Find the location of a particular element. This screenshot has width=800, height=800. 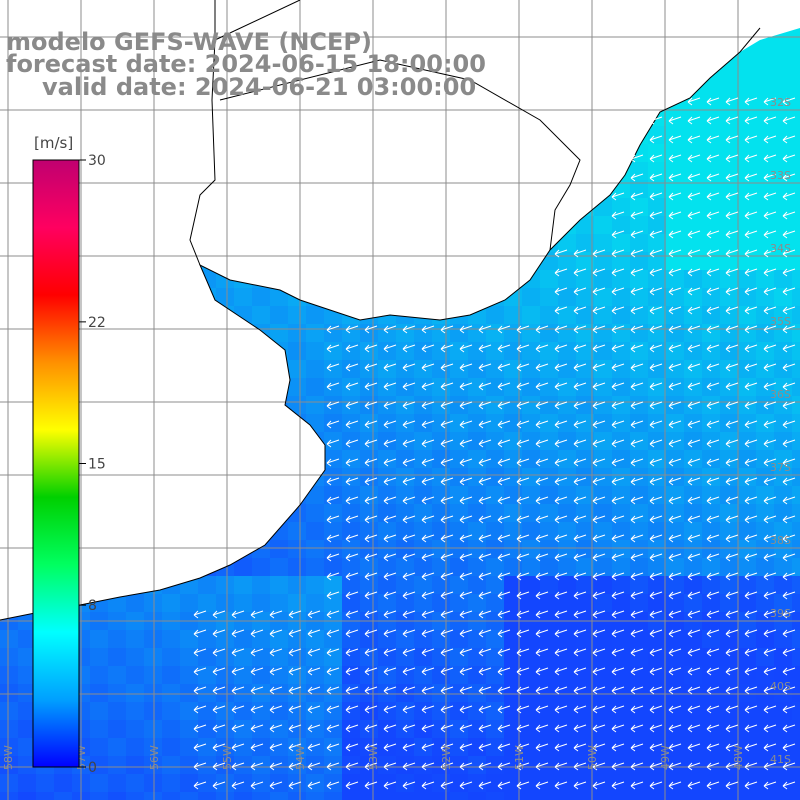

lat-label: 33S is located at coordinates (780, 175).